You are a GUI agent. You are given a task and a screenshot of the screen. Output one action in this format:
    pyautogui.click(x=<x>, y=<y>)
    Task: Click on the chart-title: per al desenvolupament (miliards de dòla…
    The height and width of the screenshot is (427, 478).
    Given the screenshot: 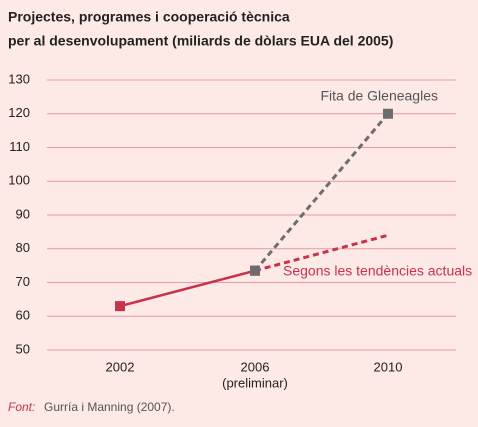 What is the action you would take?
    pyautogui.click(x=200, y=41)
    